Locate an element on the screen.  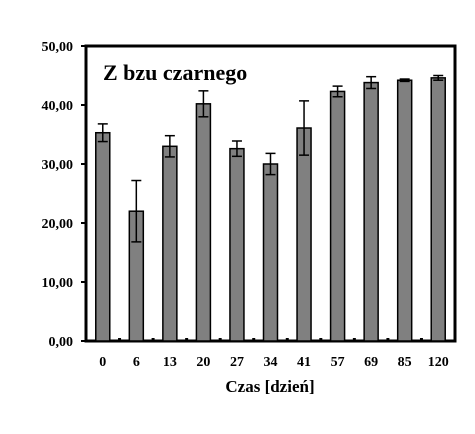
x-tick-label: 27 is located at coordinates (237, 362).